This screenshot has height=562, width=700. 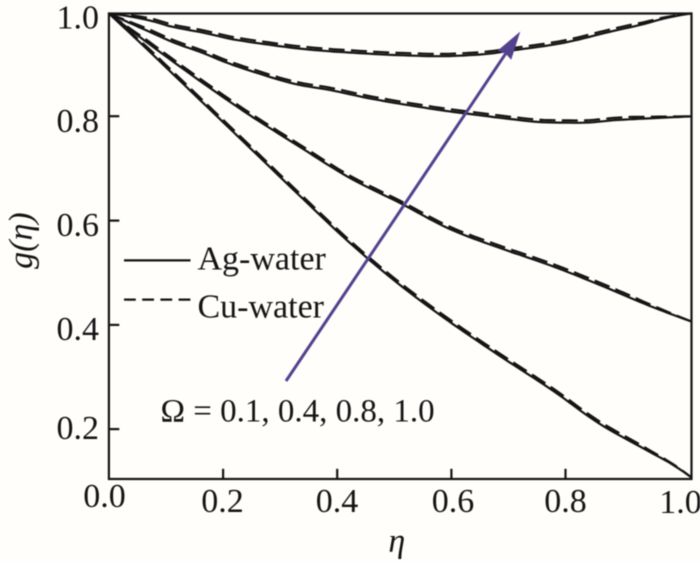 What do you see at coordinates (298, 412) in the screenshot?
I see `svg-text: Ω = 0.1, 0.4, 0.8, 1.0` at bounding box center [298, 412].